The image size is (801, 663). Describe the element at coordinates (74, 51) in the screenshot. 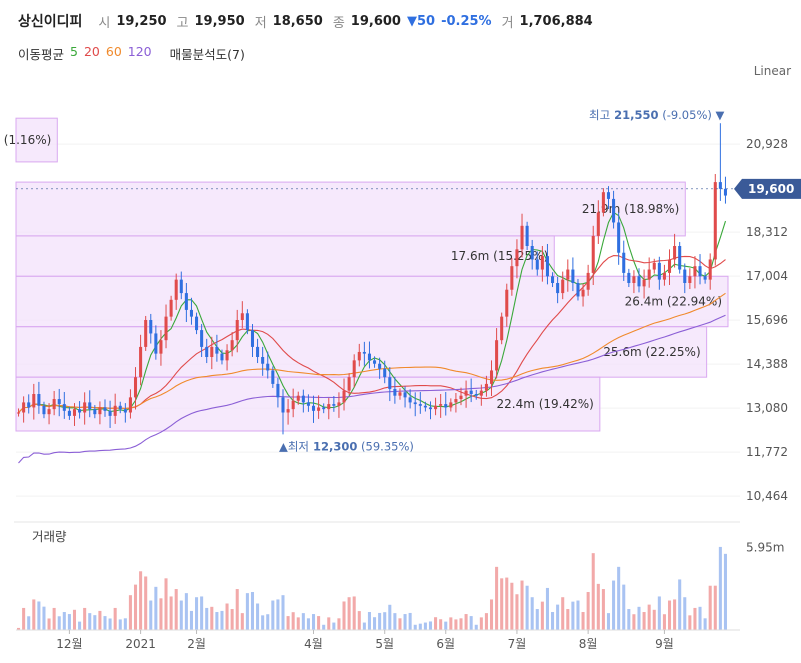

I see `ma5-legend: 5` at that location.